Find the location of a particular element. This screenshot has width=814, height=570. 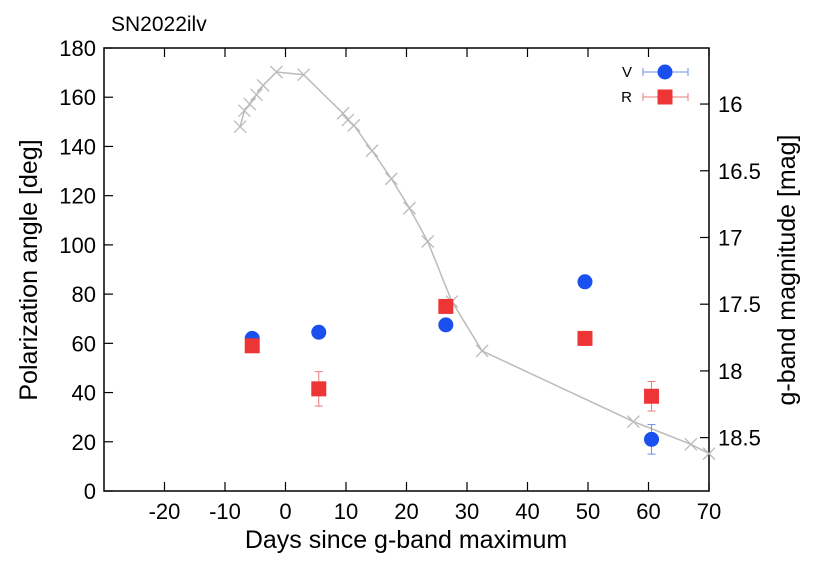

y2-axis-label: g-band magnitude [mag] is located at coordinates (787, 269).